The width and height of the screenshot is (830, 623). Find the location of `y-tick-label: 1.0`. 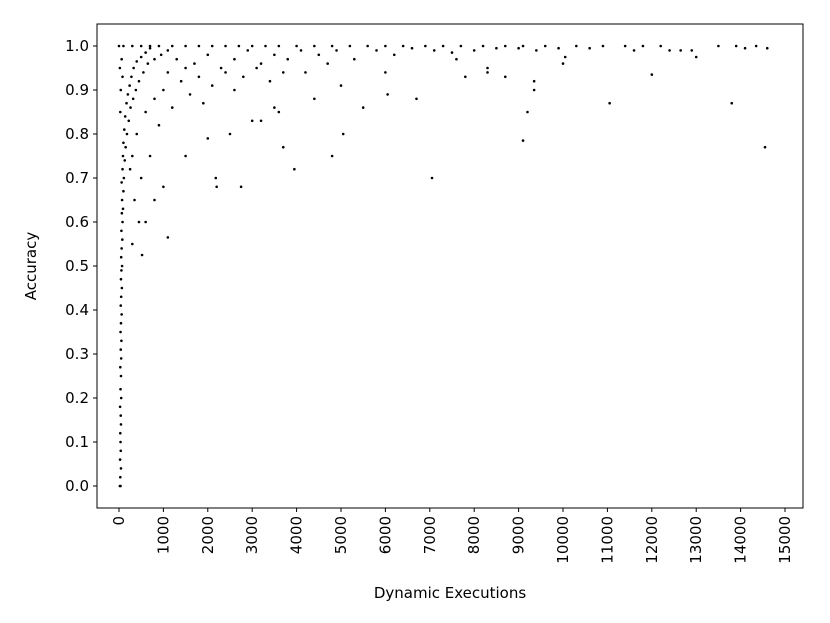

y-tick-label: 1.0 is located at coordinates (77, 46).